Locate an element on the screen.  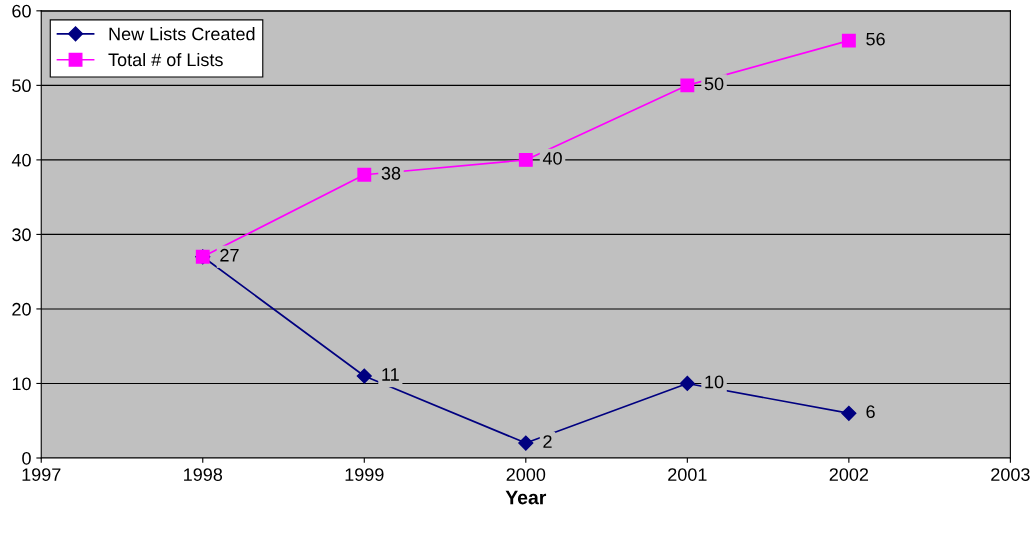
x-tick-label: 1998 is located at coordinates (203, 474).